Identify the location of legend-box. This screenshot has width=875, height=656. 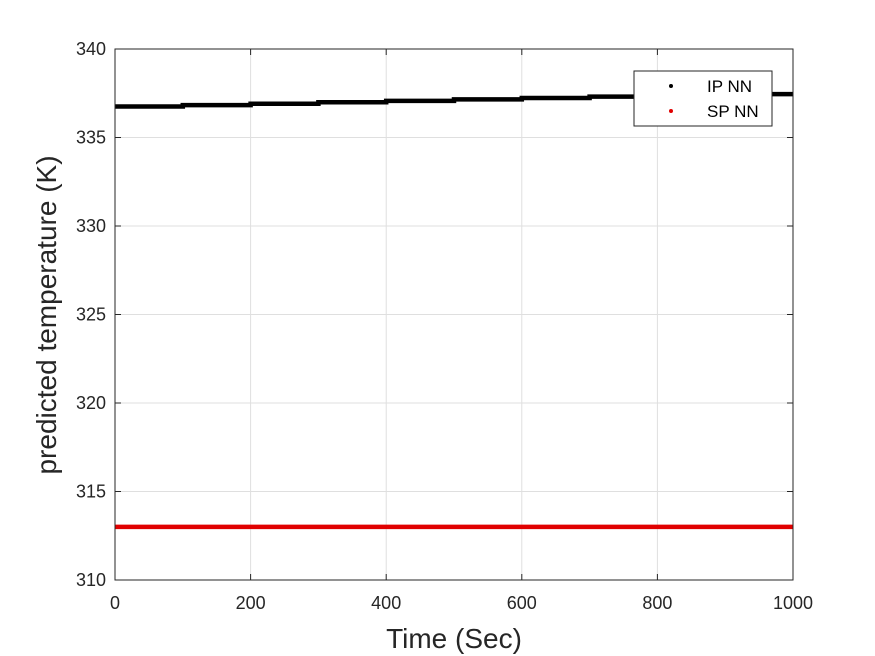
(703, 98).